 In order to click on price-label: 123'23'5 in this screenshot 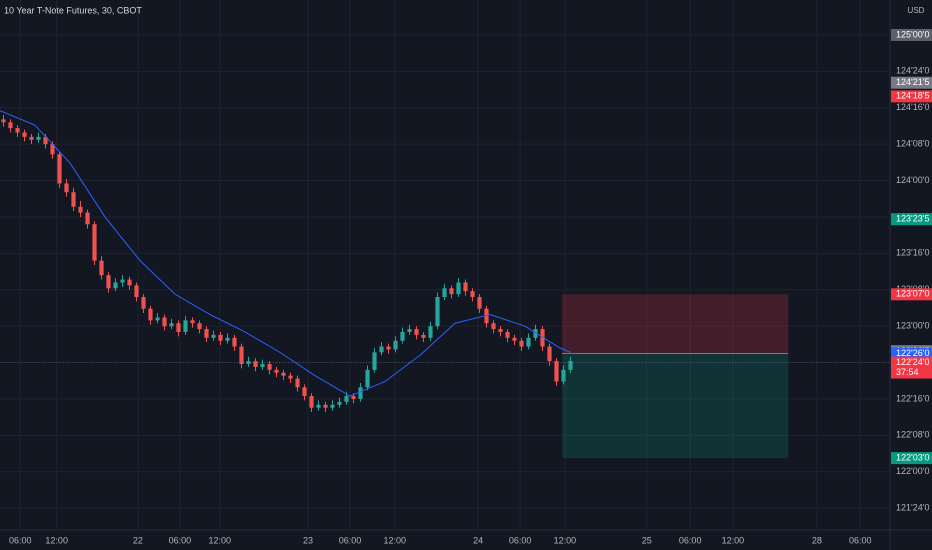, I will do `click(912, 219)`.